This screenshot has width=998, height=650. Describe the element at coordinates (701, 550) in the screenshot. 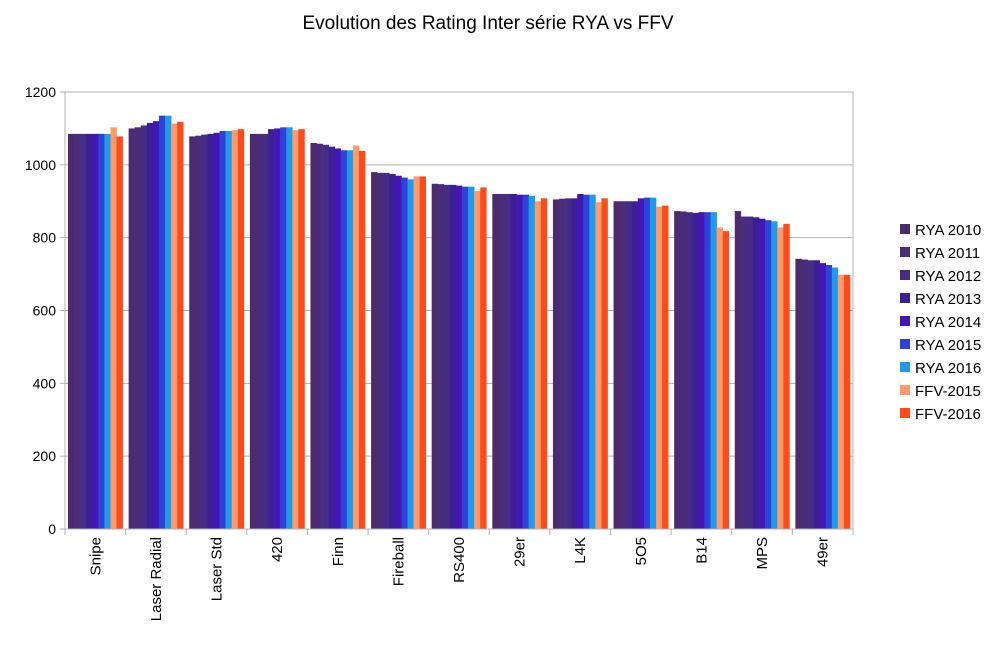

I see `x-category-label: B14` at that location.